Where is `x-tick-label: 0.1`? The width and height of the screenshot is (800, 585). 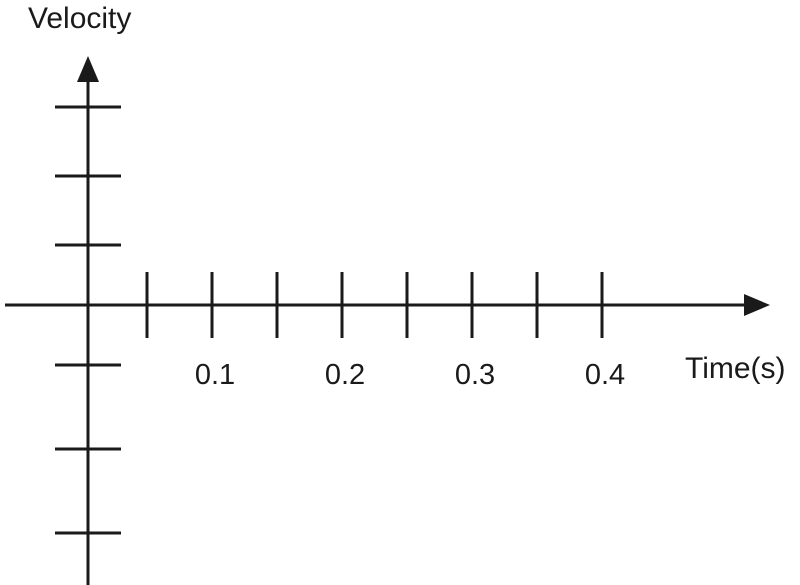 x-tick-label: 0.1 is located at coordinates (215, 375).